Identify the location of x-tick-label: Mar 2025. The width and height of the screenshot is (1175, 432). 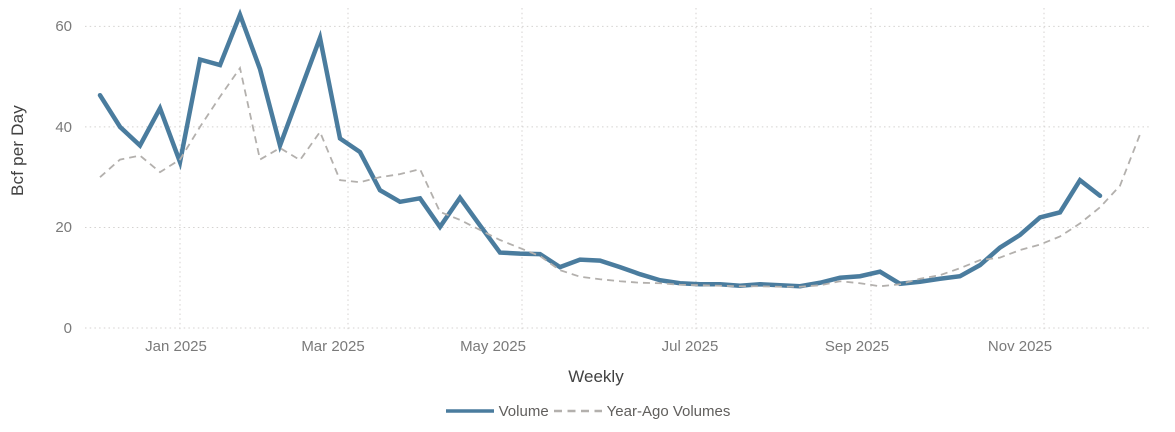
(333, 346).